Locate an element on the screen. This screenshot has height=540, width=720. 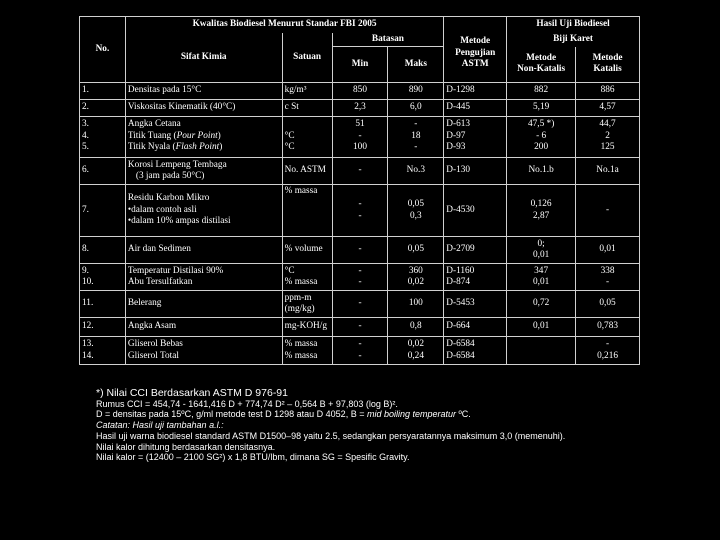
cell-no: 2. is located at coordinates (102, 108).